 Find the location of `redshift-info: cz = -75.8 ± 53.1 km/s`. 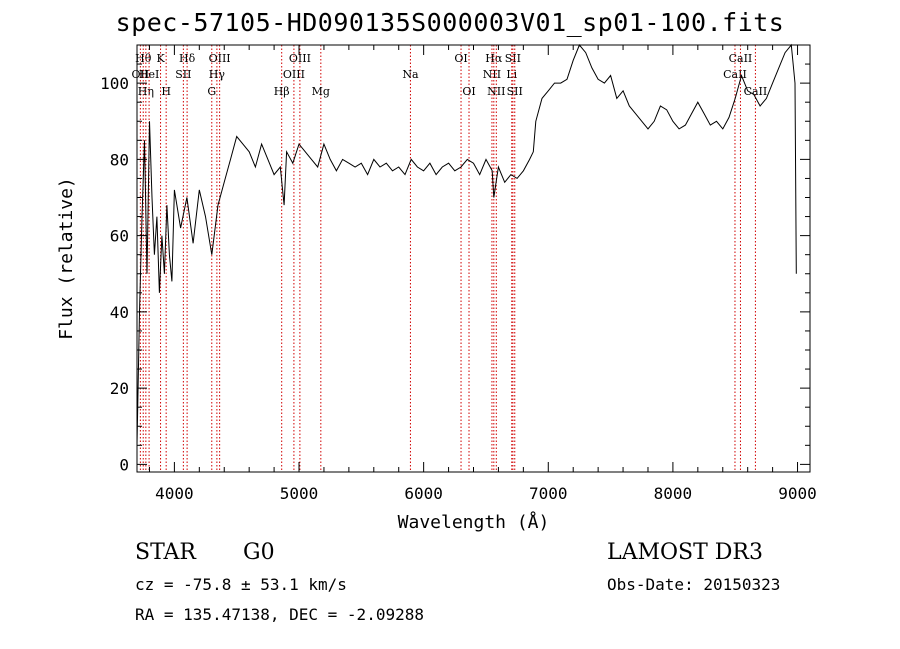

redshift-info: cz = -75.8 ± 53.1 km/s is located at coordinates (241, 584).